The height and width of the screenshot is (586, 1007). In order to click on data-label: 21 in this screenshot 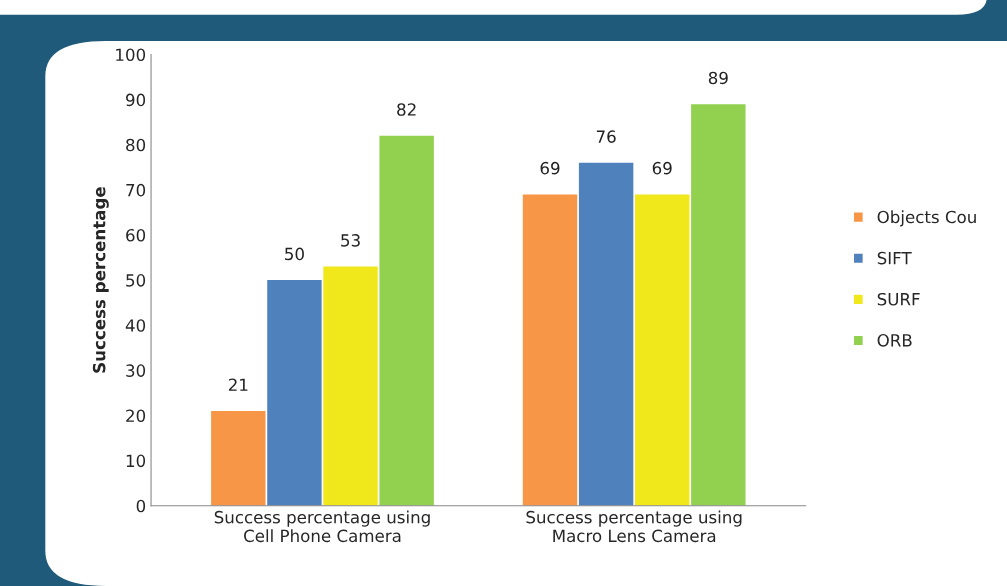, I will do `click(238, 384)`.